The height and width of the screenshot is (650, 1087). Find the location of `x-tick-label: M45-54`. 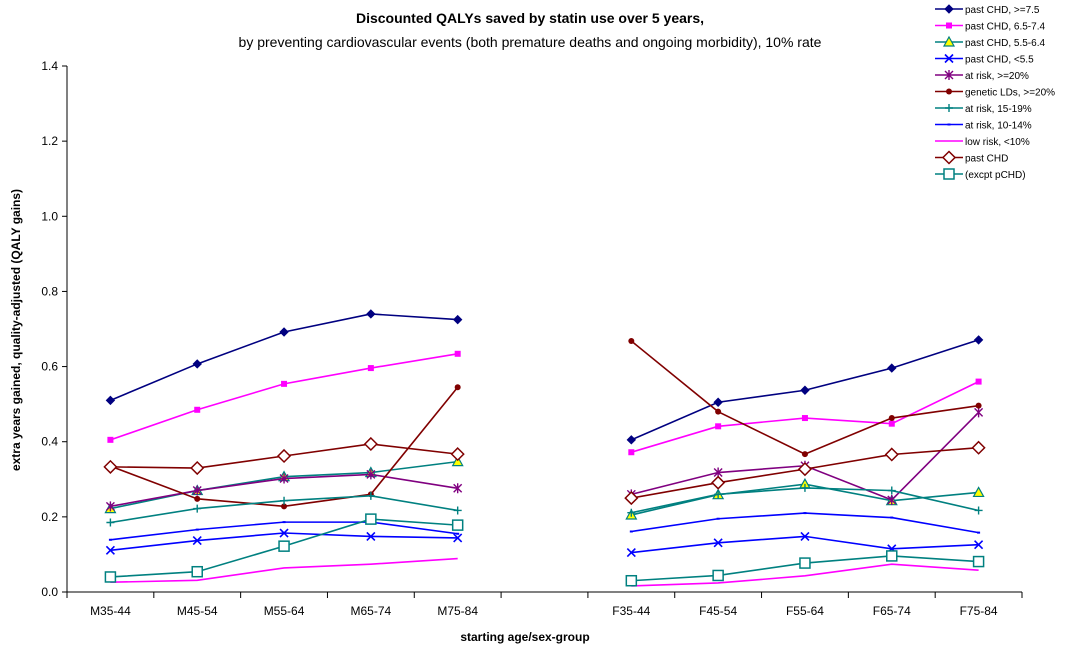

x-tick-label: M45-54 is located at coordinates (197, 611).